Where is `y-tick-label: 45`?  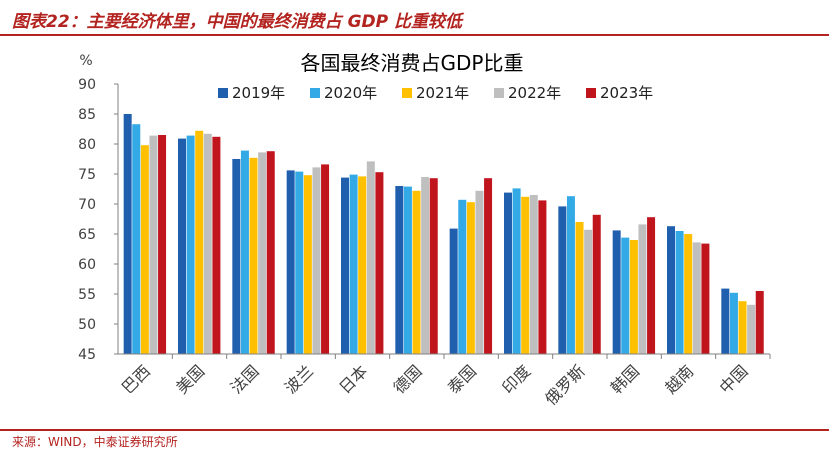
y-tick-label: 45 is located at coordinates (87, 355).